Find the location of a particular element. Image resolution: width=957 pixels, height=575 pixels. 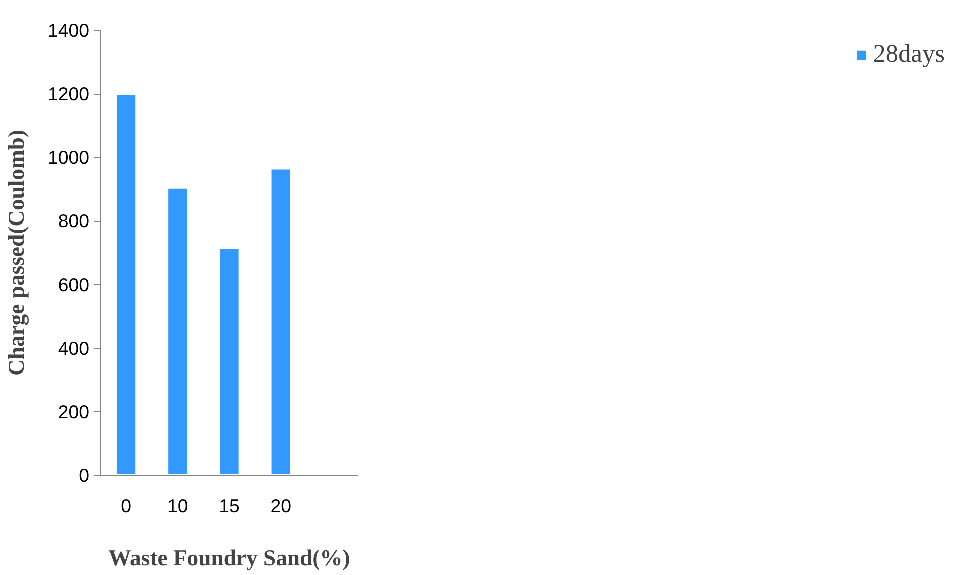

y-tick-label: 200 is located at coordinates (74, 411).